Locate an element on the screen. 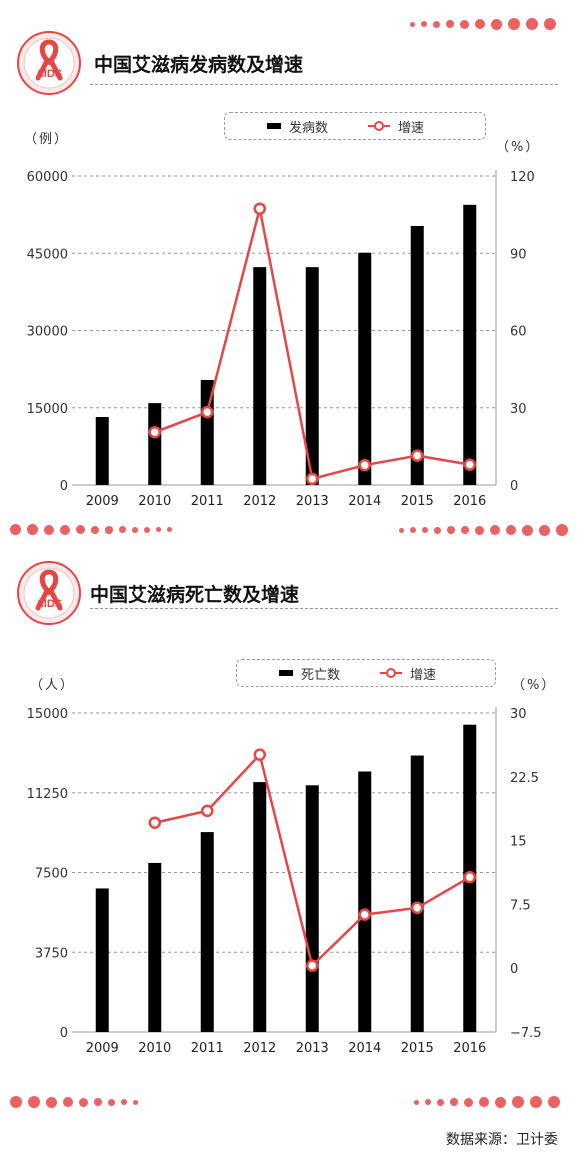  middle-dots-left is located at coordinates (91, 529).